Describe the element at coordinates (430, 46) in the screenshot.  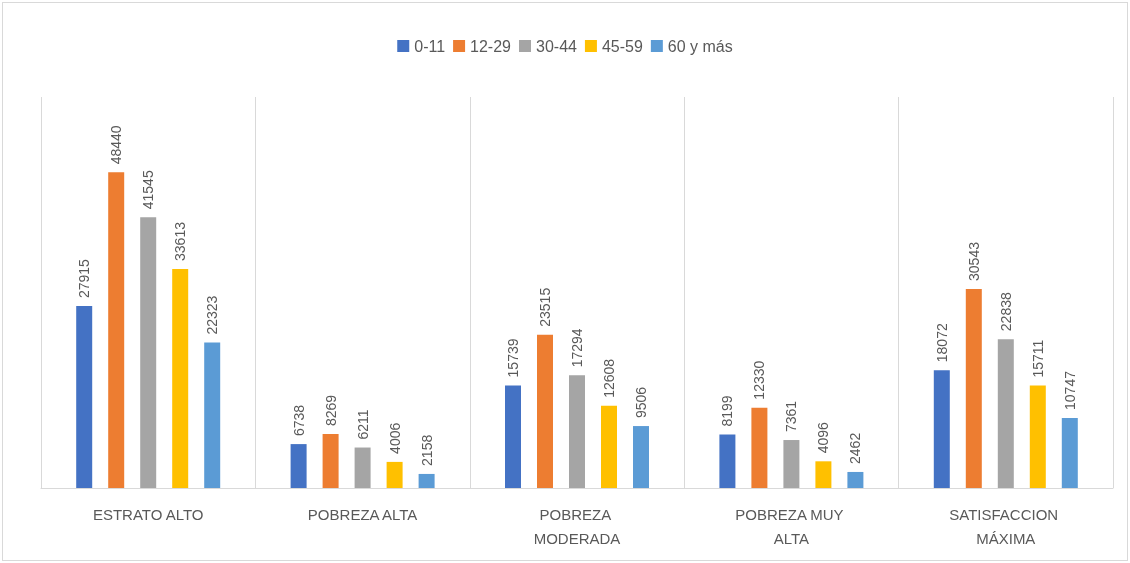
I see `legend-label: 0-11` at that location.